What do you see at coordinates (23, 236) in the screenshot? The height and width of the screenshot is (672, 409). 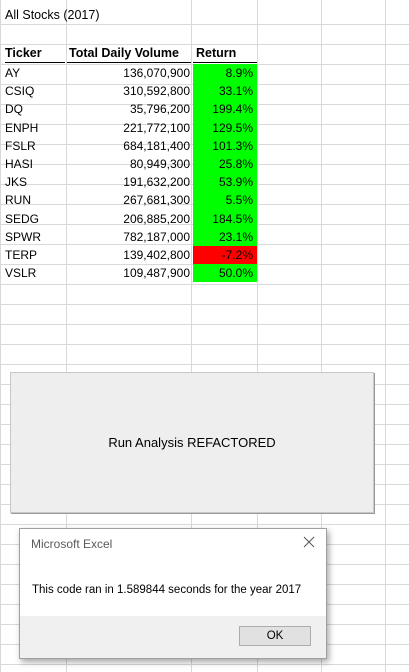 I see `ticker-cell: SPWR` at bounding box center [23, 236].